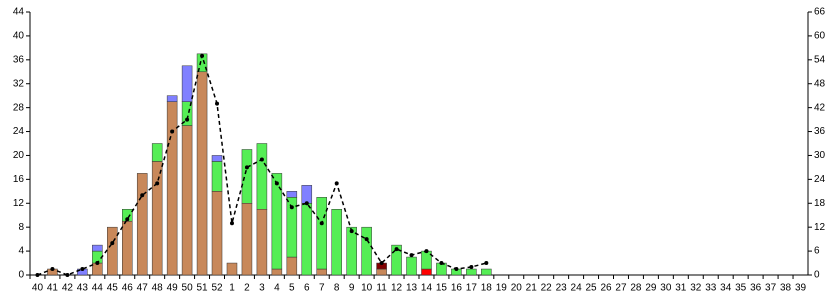  I want to click on y-tick-label: 8, so click(21, 227).